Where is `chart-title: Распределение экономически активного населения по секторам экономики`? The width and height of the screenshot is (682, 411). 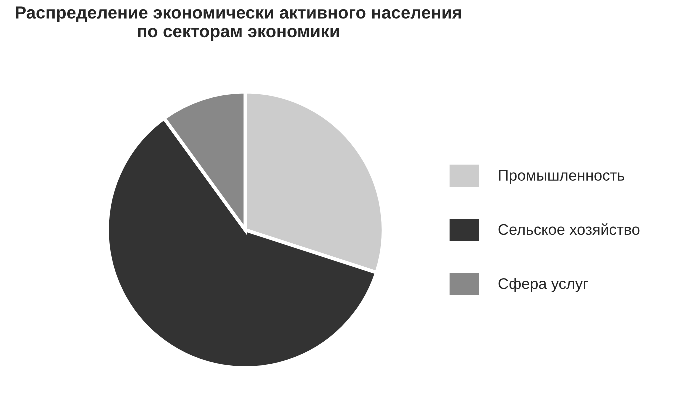
chart-title: Распределение экономически активного населения по секторам экономики is located at coordinates (239, 24).